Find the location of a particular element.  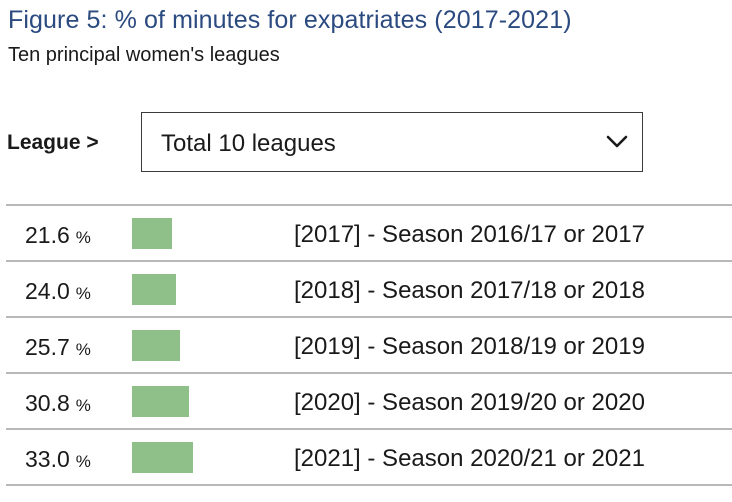

bar-value-label: 25.7% is located at coordinates (58, 347).